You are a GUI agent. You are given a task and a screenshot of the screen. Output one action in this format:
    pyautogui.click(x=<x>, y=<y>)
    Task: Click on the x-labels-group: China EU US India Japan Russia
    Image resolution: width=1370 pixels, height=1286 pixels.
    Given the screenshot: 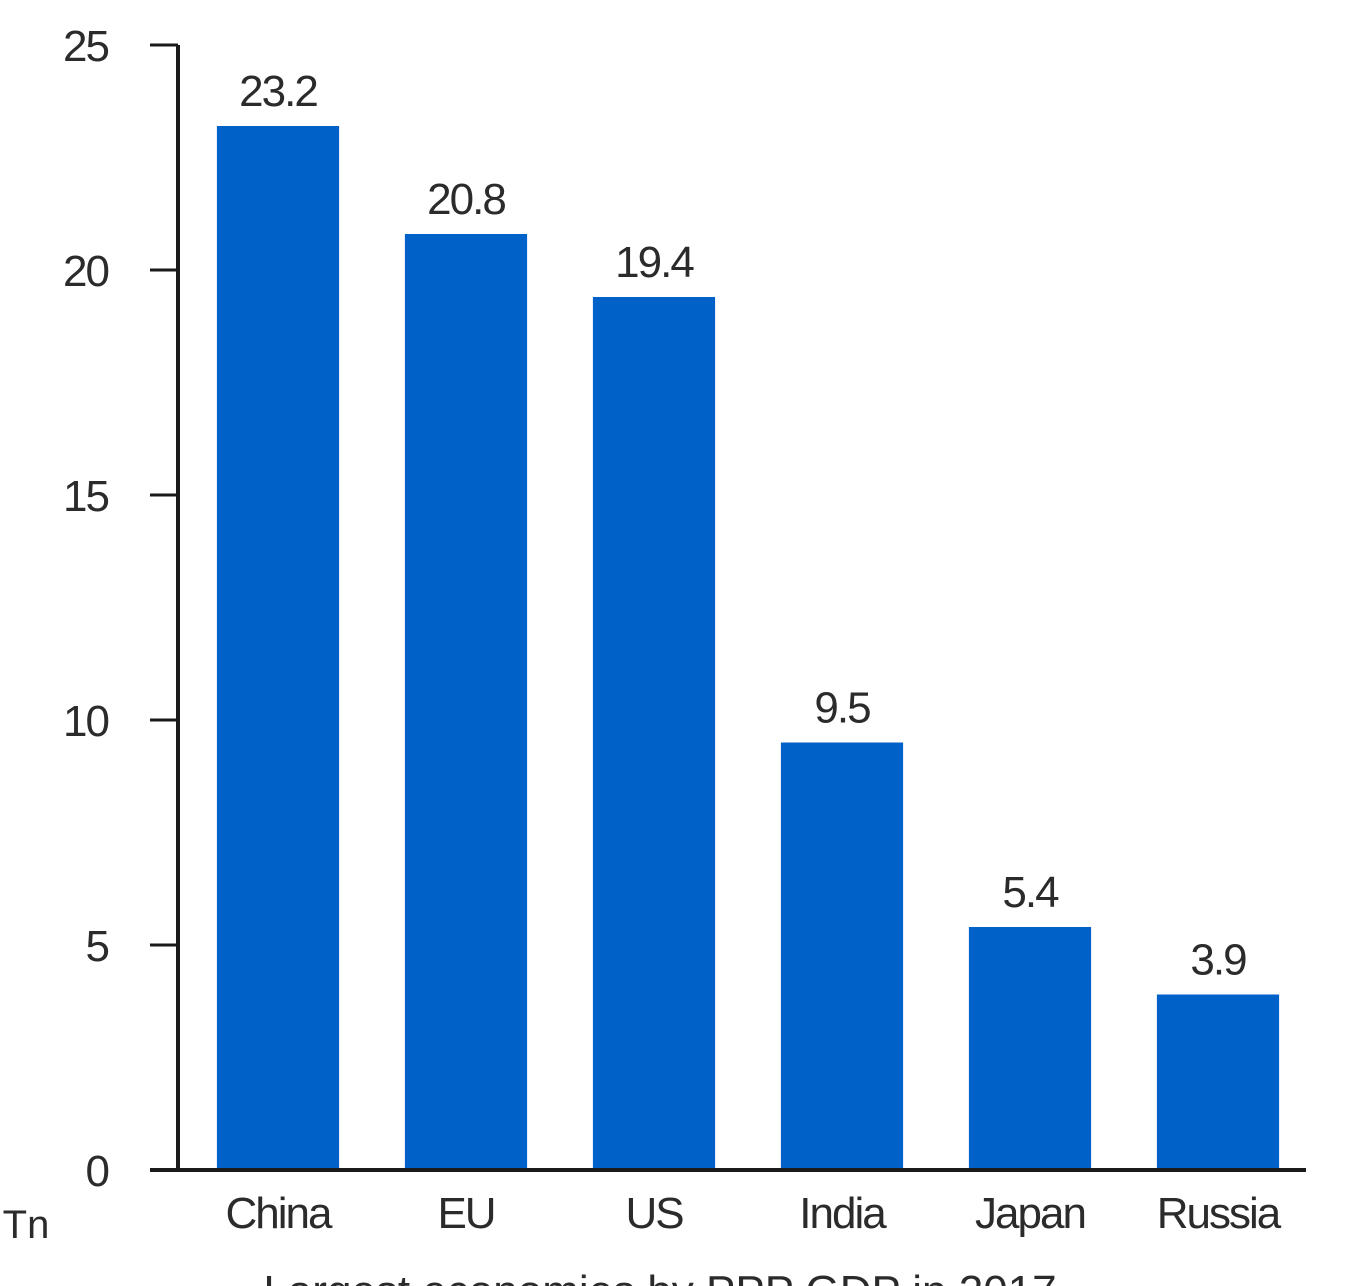 What is the action you would take?
    pyautogui.click(x=755, y=1213)
    